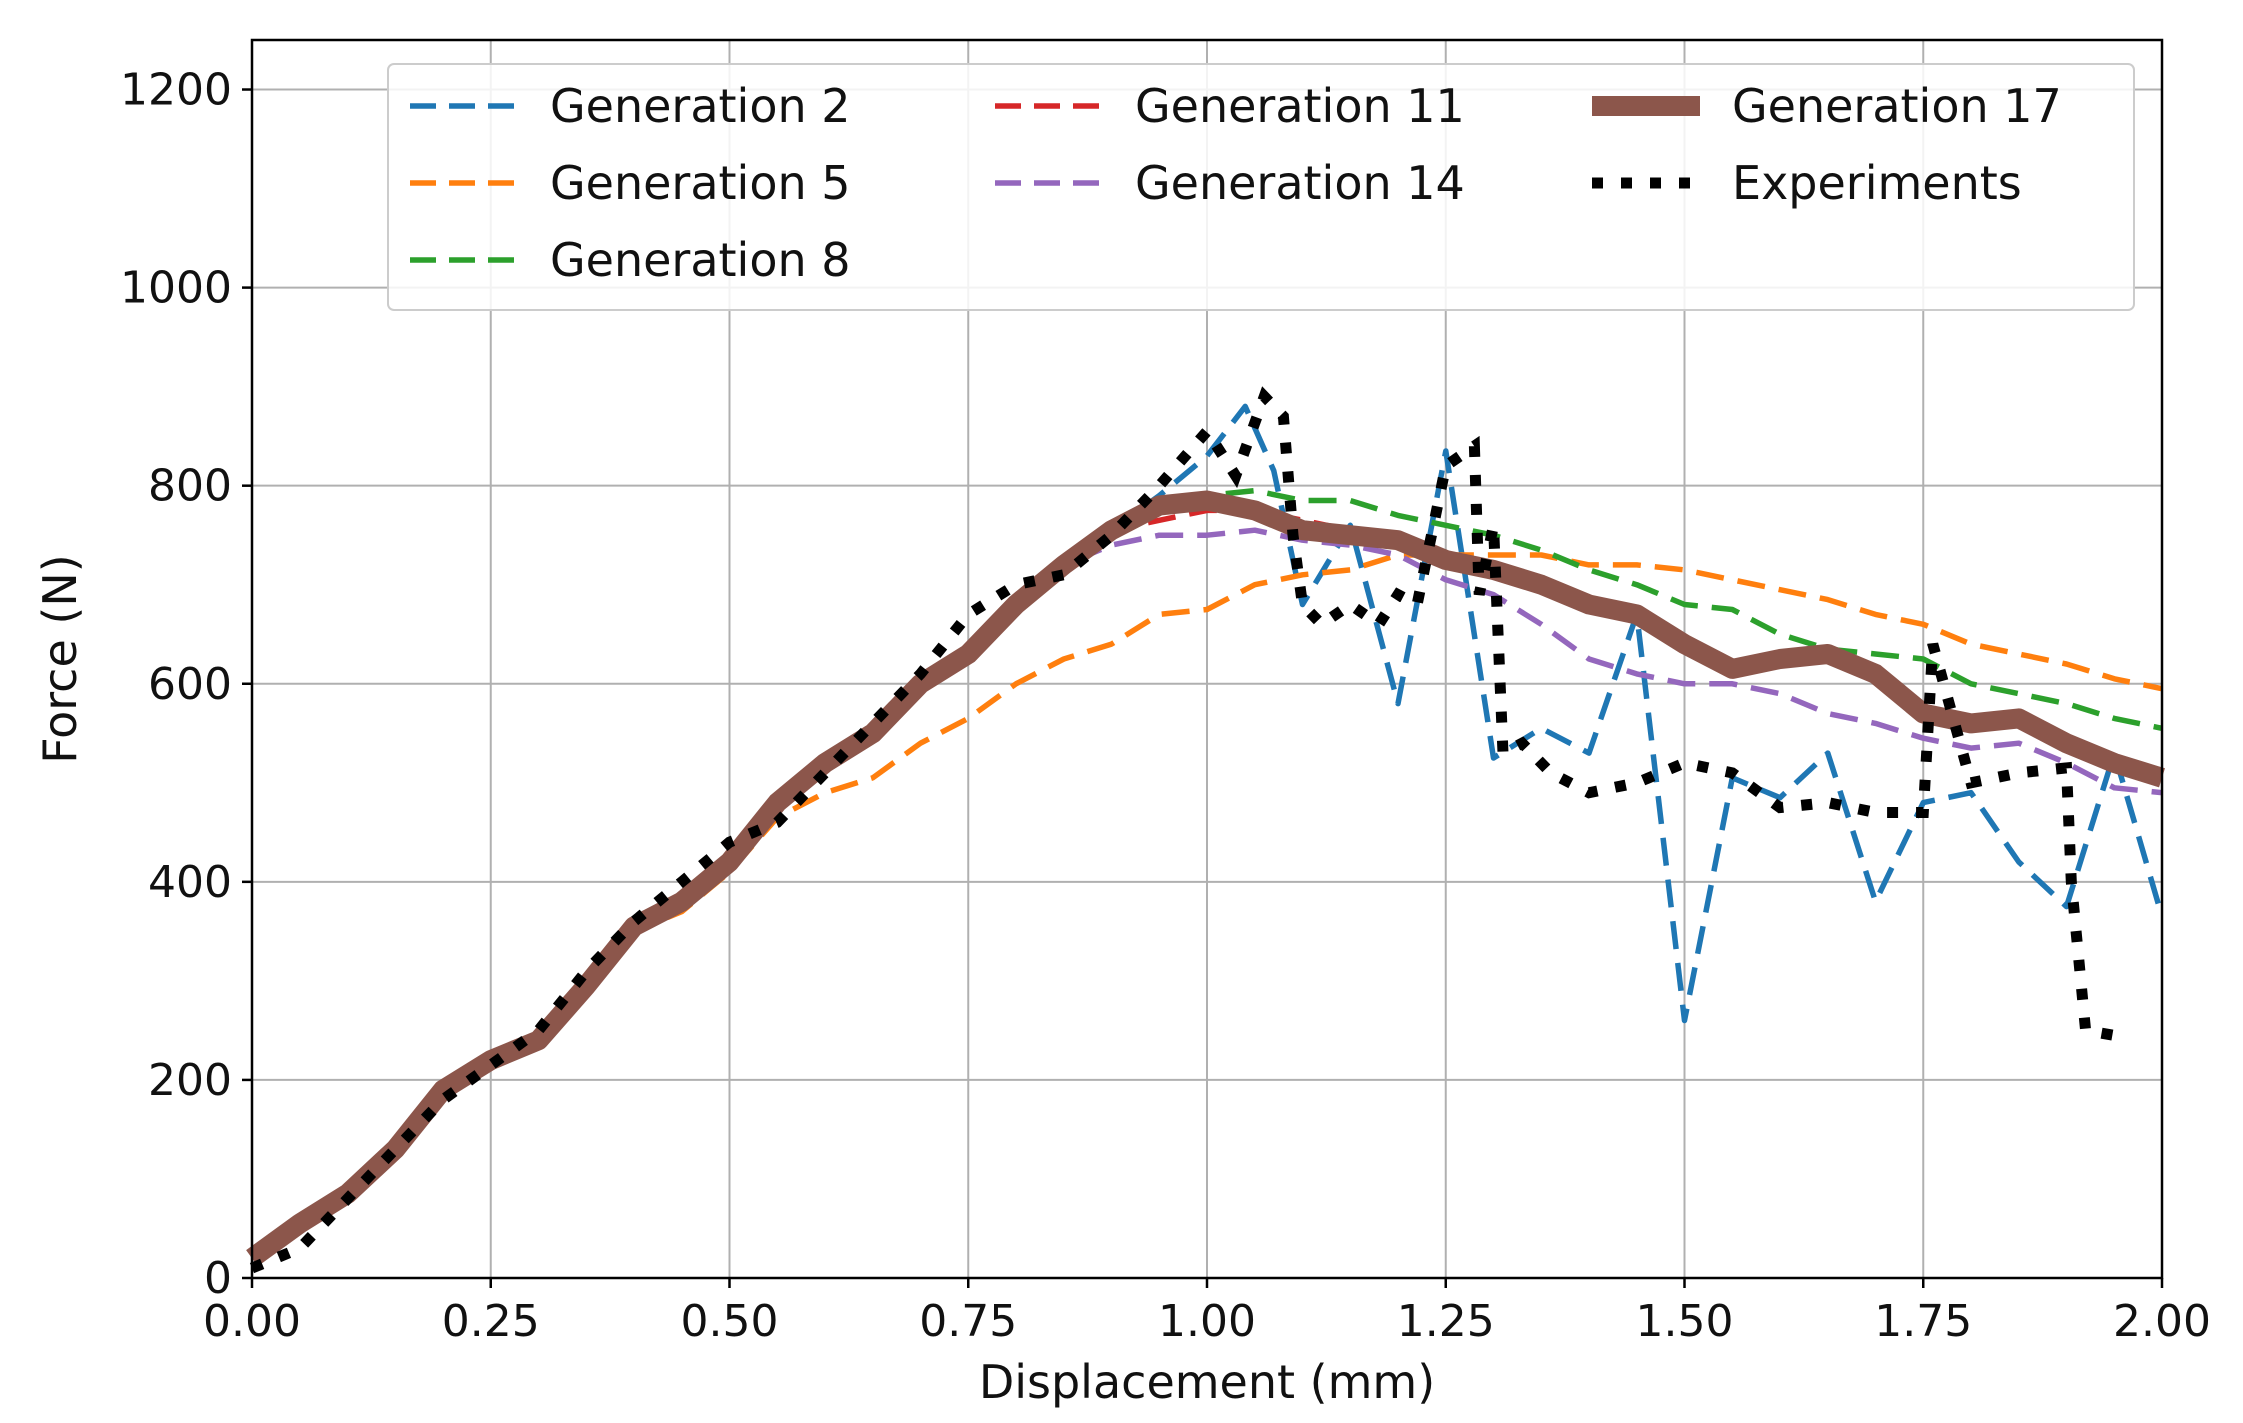 The width and height of the screenshot is (2243, 1423). I want to click on x-axis-title: Displacement (mm), so click(1207, 1382).